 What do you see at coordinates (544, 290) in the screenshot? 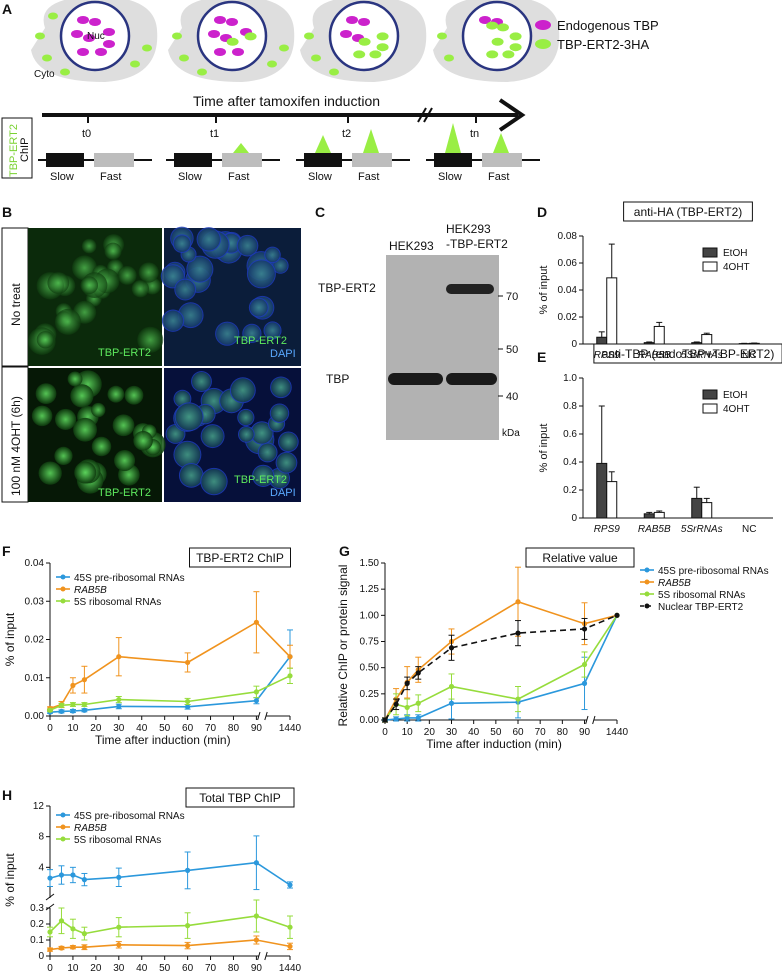
I see `chart-d-y-label: % of input` at bounding box center [544, 290].